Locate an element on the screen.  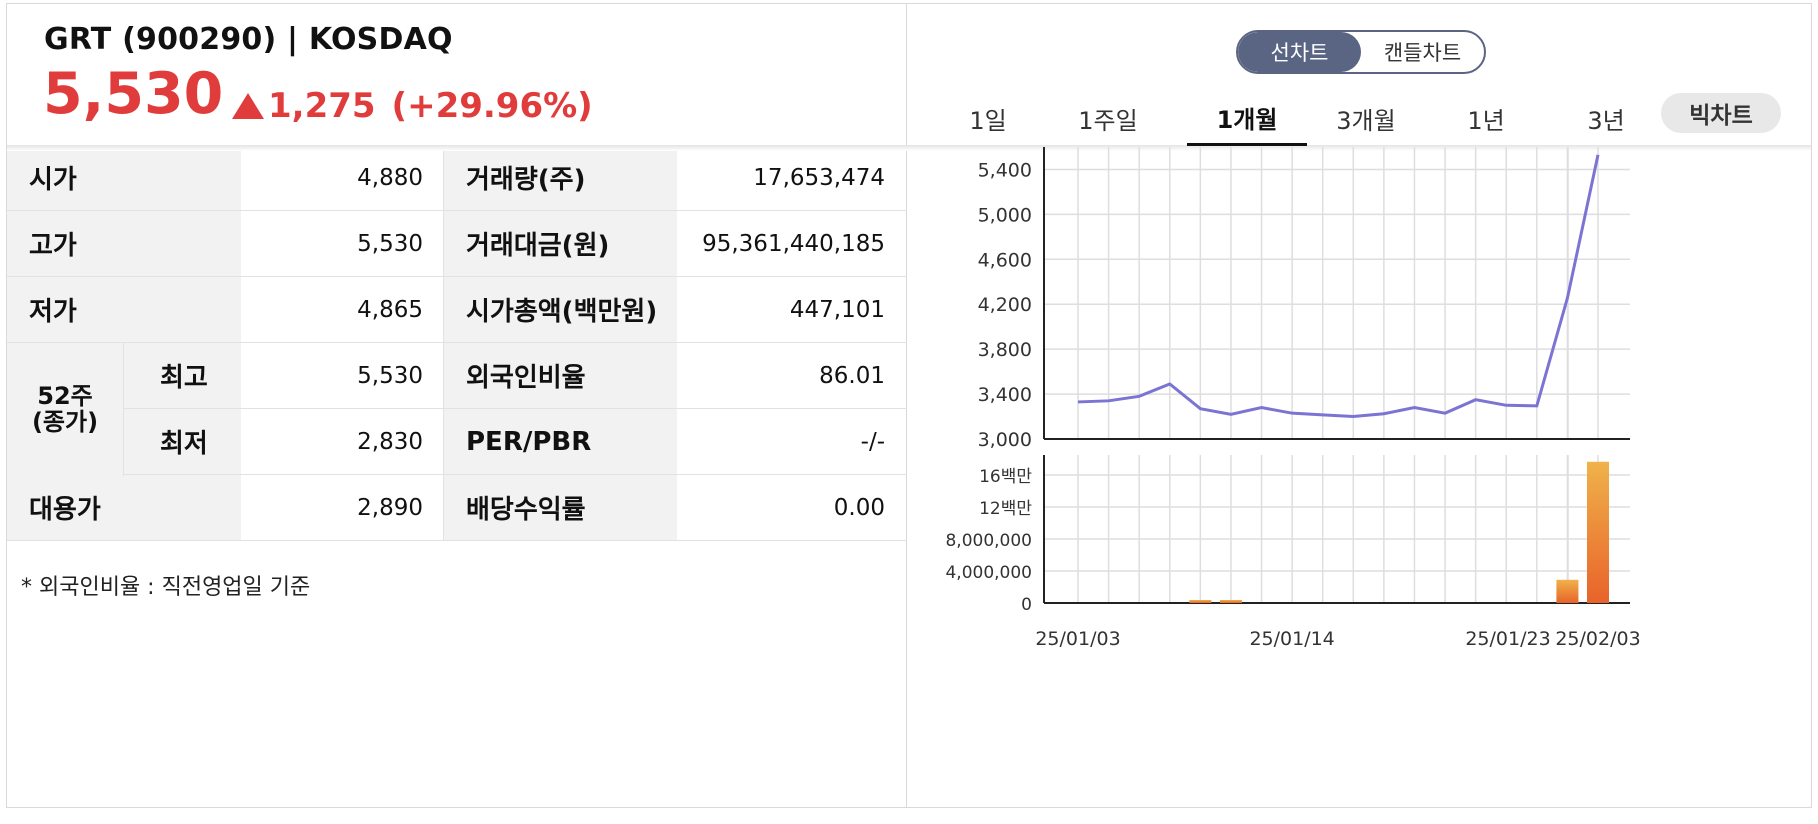
table-row: 고가 5,530 거래대금(원) 95,361,440,185 is located at coordinates (457, 244).